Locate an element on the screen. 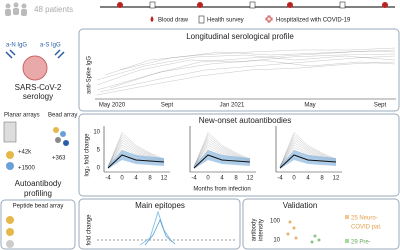 The width and height of the screenshot is (400, 250). count: +363 is located at coordinates (59, 159).